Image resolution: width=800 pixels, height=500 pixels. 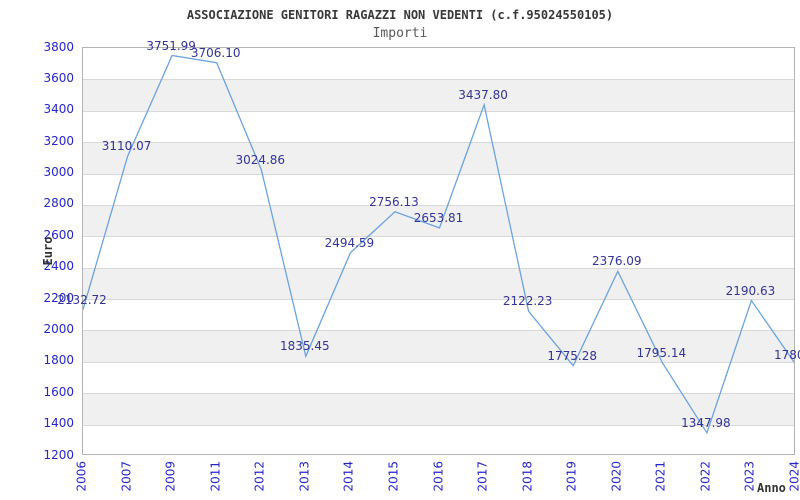 What do you see at coordinates (616, 261) in the screenshot?
I see `data-point-label: 2376.09` at bounding box center [616, 261].